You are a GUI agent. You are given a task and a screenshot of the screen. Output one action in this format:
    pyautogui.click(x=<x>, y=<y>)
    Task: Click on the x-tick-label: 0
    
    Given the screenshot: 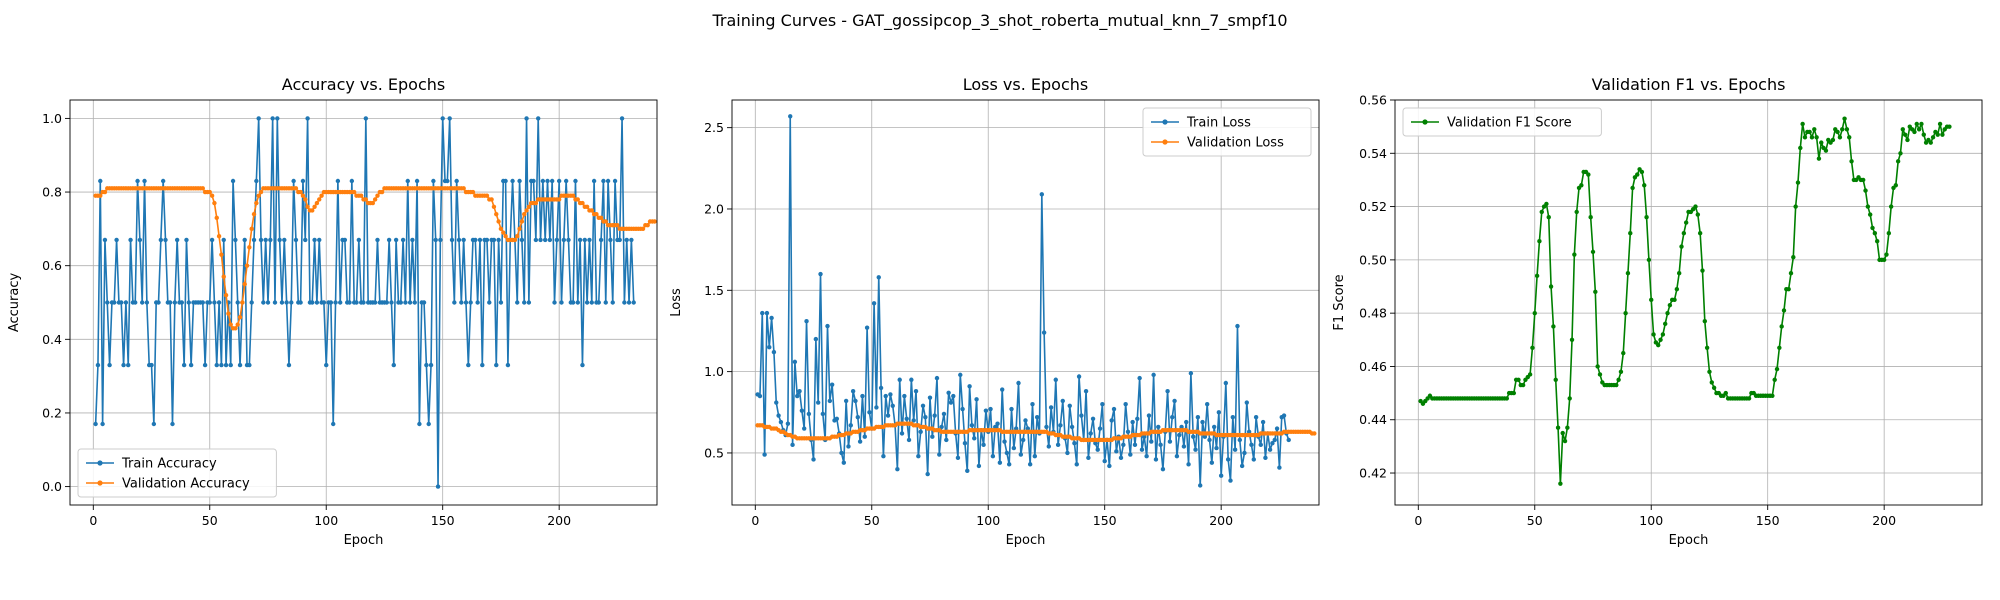 What is the action you would take?
    pyautogui.click(x=755, y=520)
    